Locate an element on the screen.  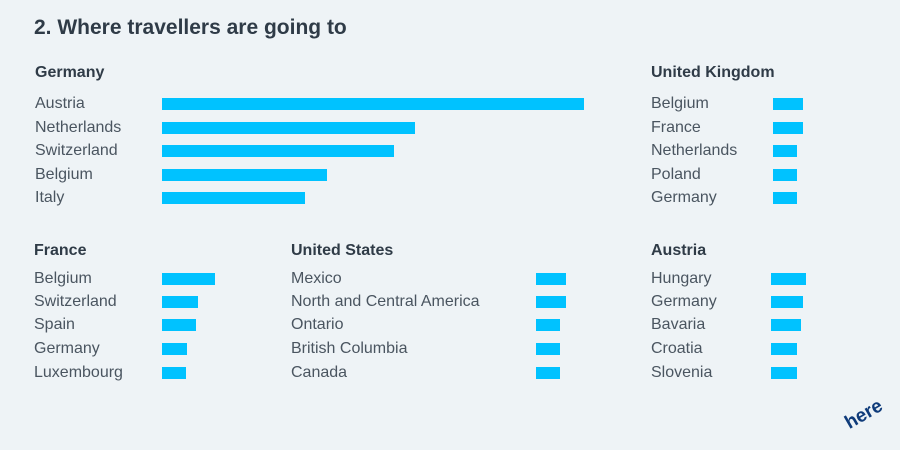
category-label: Hungary is located at coordinates (681, 278).